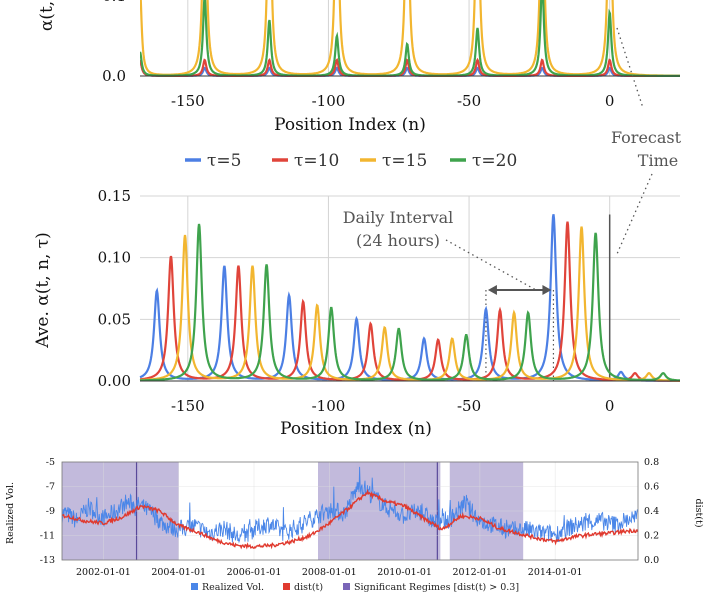  What do you see at coordinates (651, 560) in the screenshot?
I see `bot-right-y-tick-label: 0.0` at bounding box center [651, 560].